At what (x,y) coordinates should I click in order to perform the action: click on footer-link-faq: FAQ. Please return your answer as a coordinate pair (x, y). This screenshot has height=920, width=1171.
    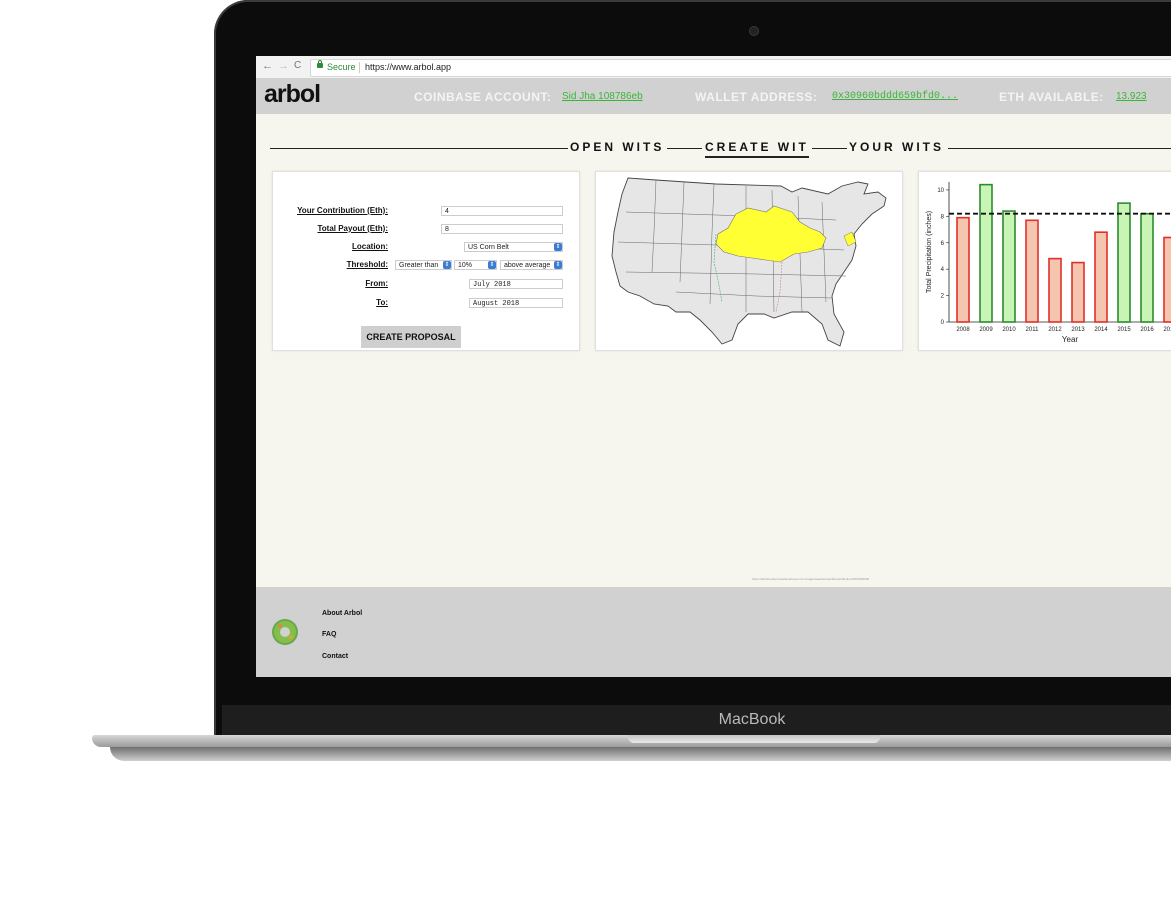
    Looking at the image, I should click on (329, 634).